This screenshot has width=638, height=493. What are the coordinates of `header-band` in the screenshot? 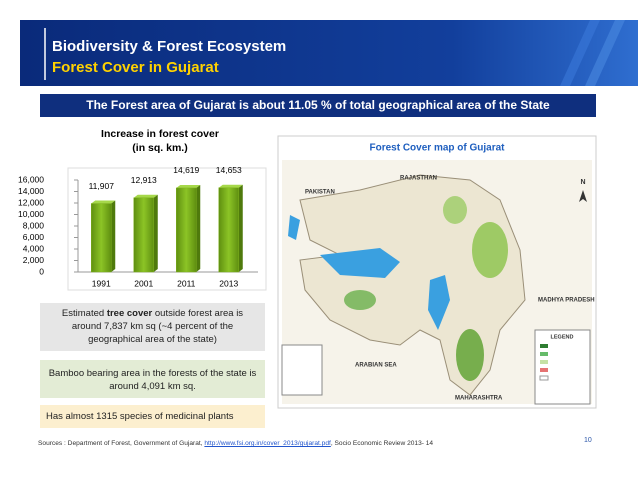 It's located at (329, 53).